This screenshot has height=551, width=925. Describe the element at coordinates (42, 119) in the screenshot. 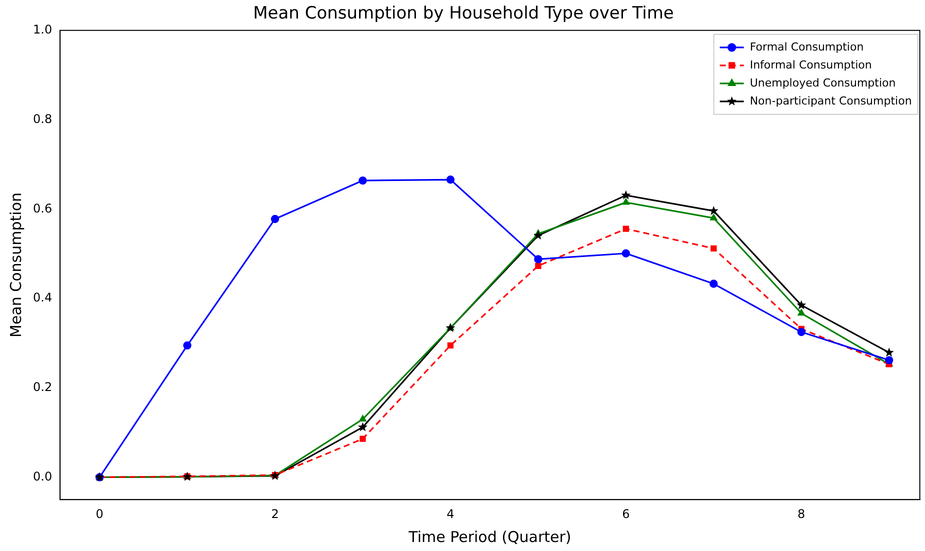

I see `y-tick-label: 0.8` at that location.